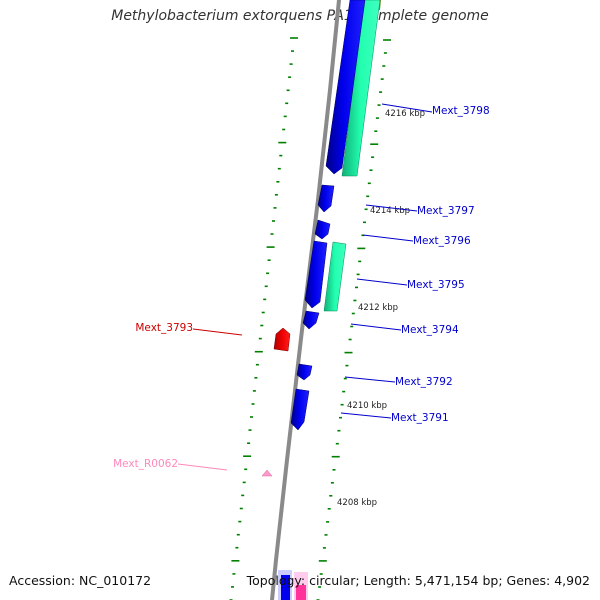 The image size is (600, 600). I want to click on gene-label-mext-r0062: Mext_R0062, so click(145, 464).